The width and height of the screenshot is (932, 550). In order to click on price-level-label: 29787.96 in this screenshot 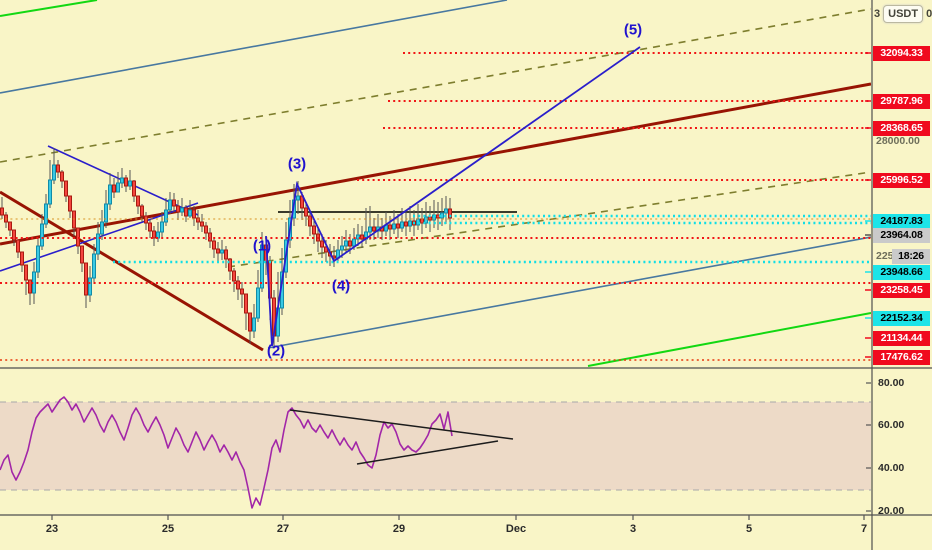, I will do `click(901, 101)`.